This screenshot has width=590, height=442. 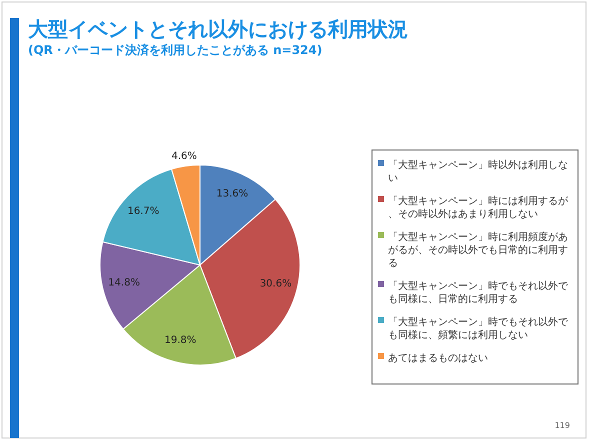 I want to click on chart-subtitle: (QR・バーコード決済を利用したことがある n=324), so click(x=175, y=50).